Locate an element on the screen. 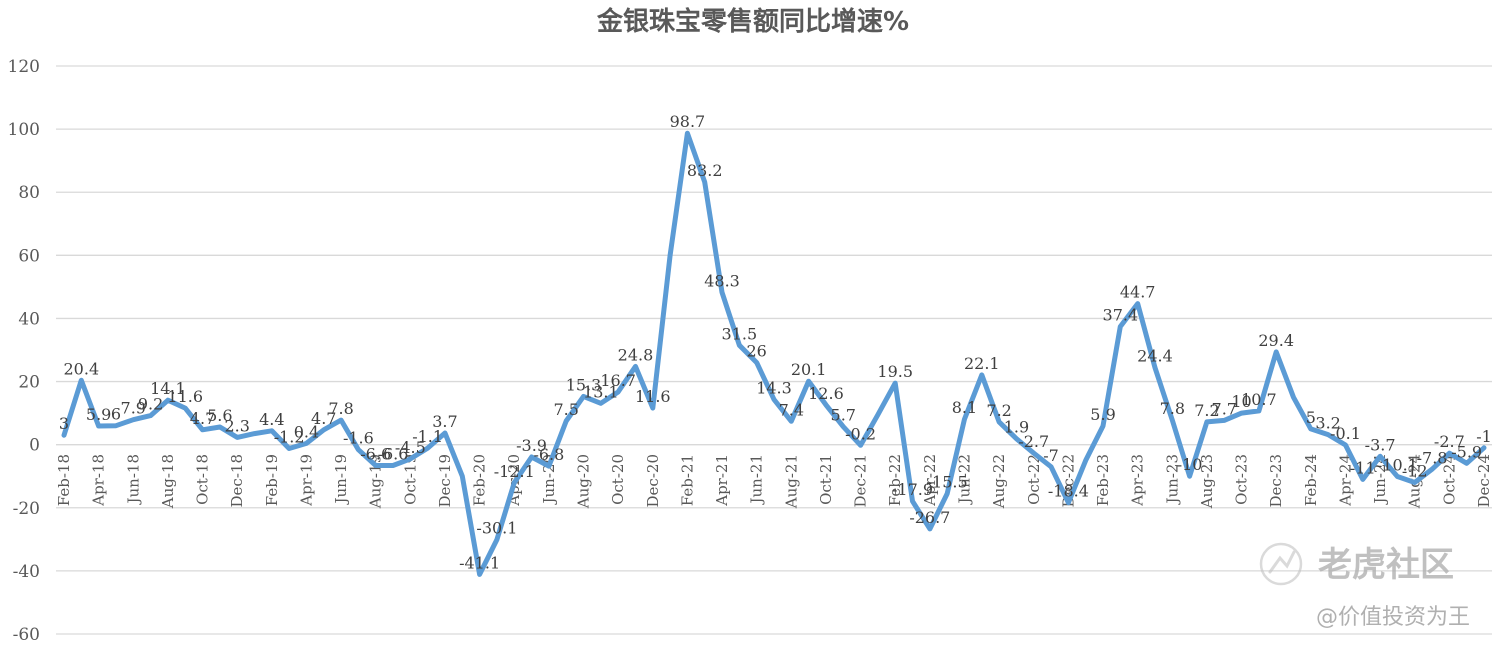  x-tick-label: Aug-23 is located at coordinates (1207, 481).